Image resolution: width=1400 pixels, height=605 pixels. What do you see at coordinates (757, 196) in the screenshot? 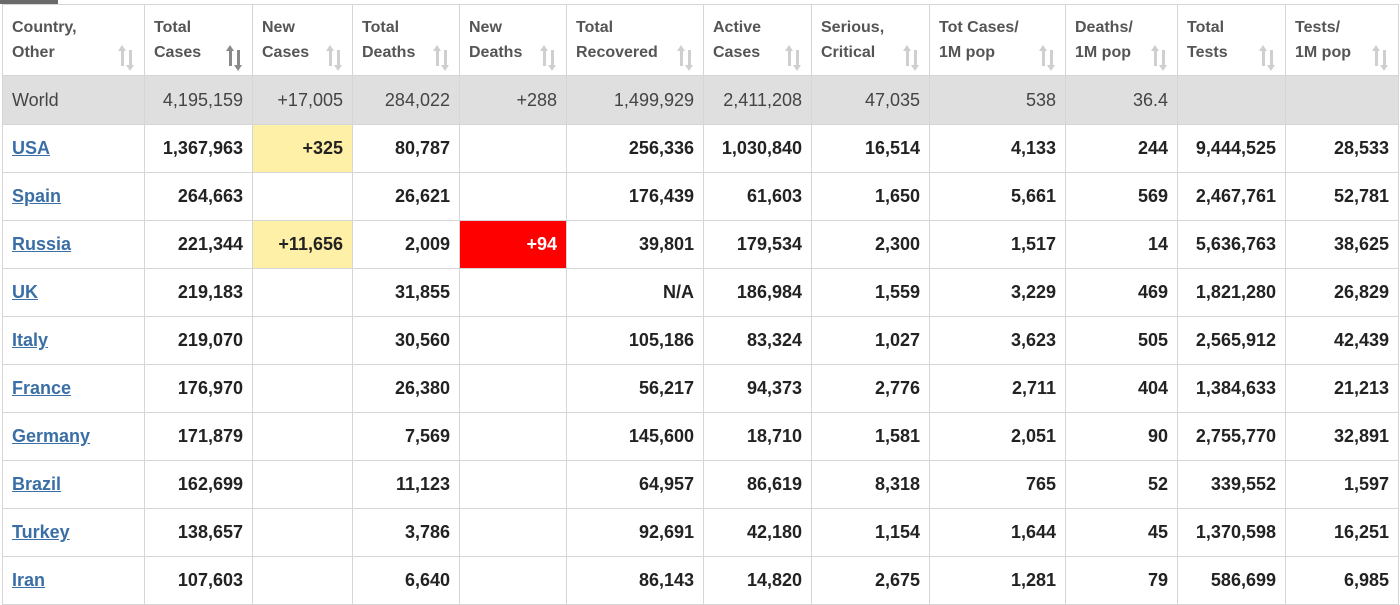
I see `data-cell: 61,603` at bounding box center [757, 196].